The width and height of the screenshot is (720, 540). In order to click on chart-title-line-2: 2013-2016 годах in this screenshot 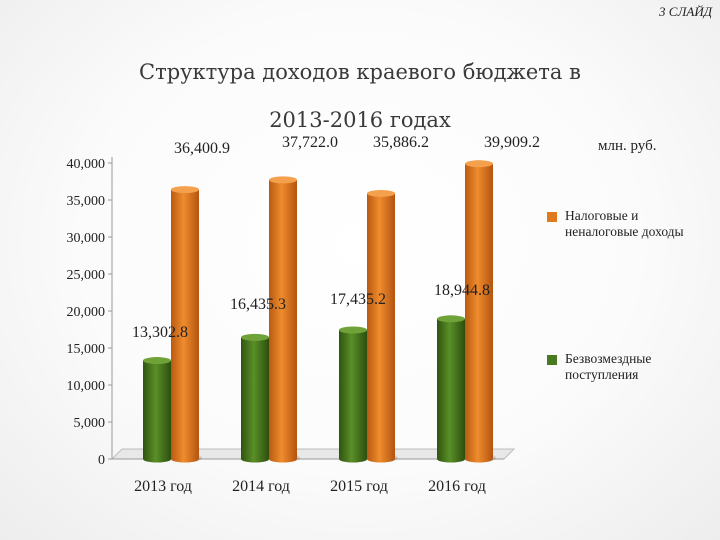, I will do `click(360, 120)`.